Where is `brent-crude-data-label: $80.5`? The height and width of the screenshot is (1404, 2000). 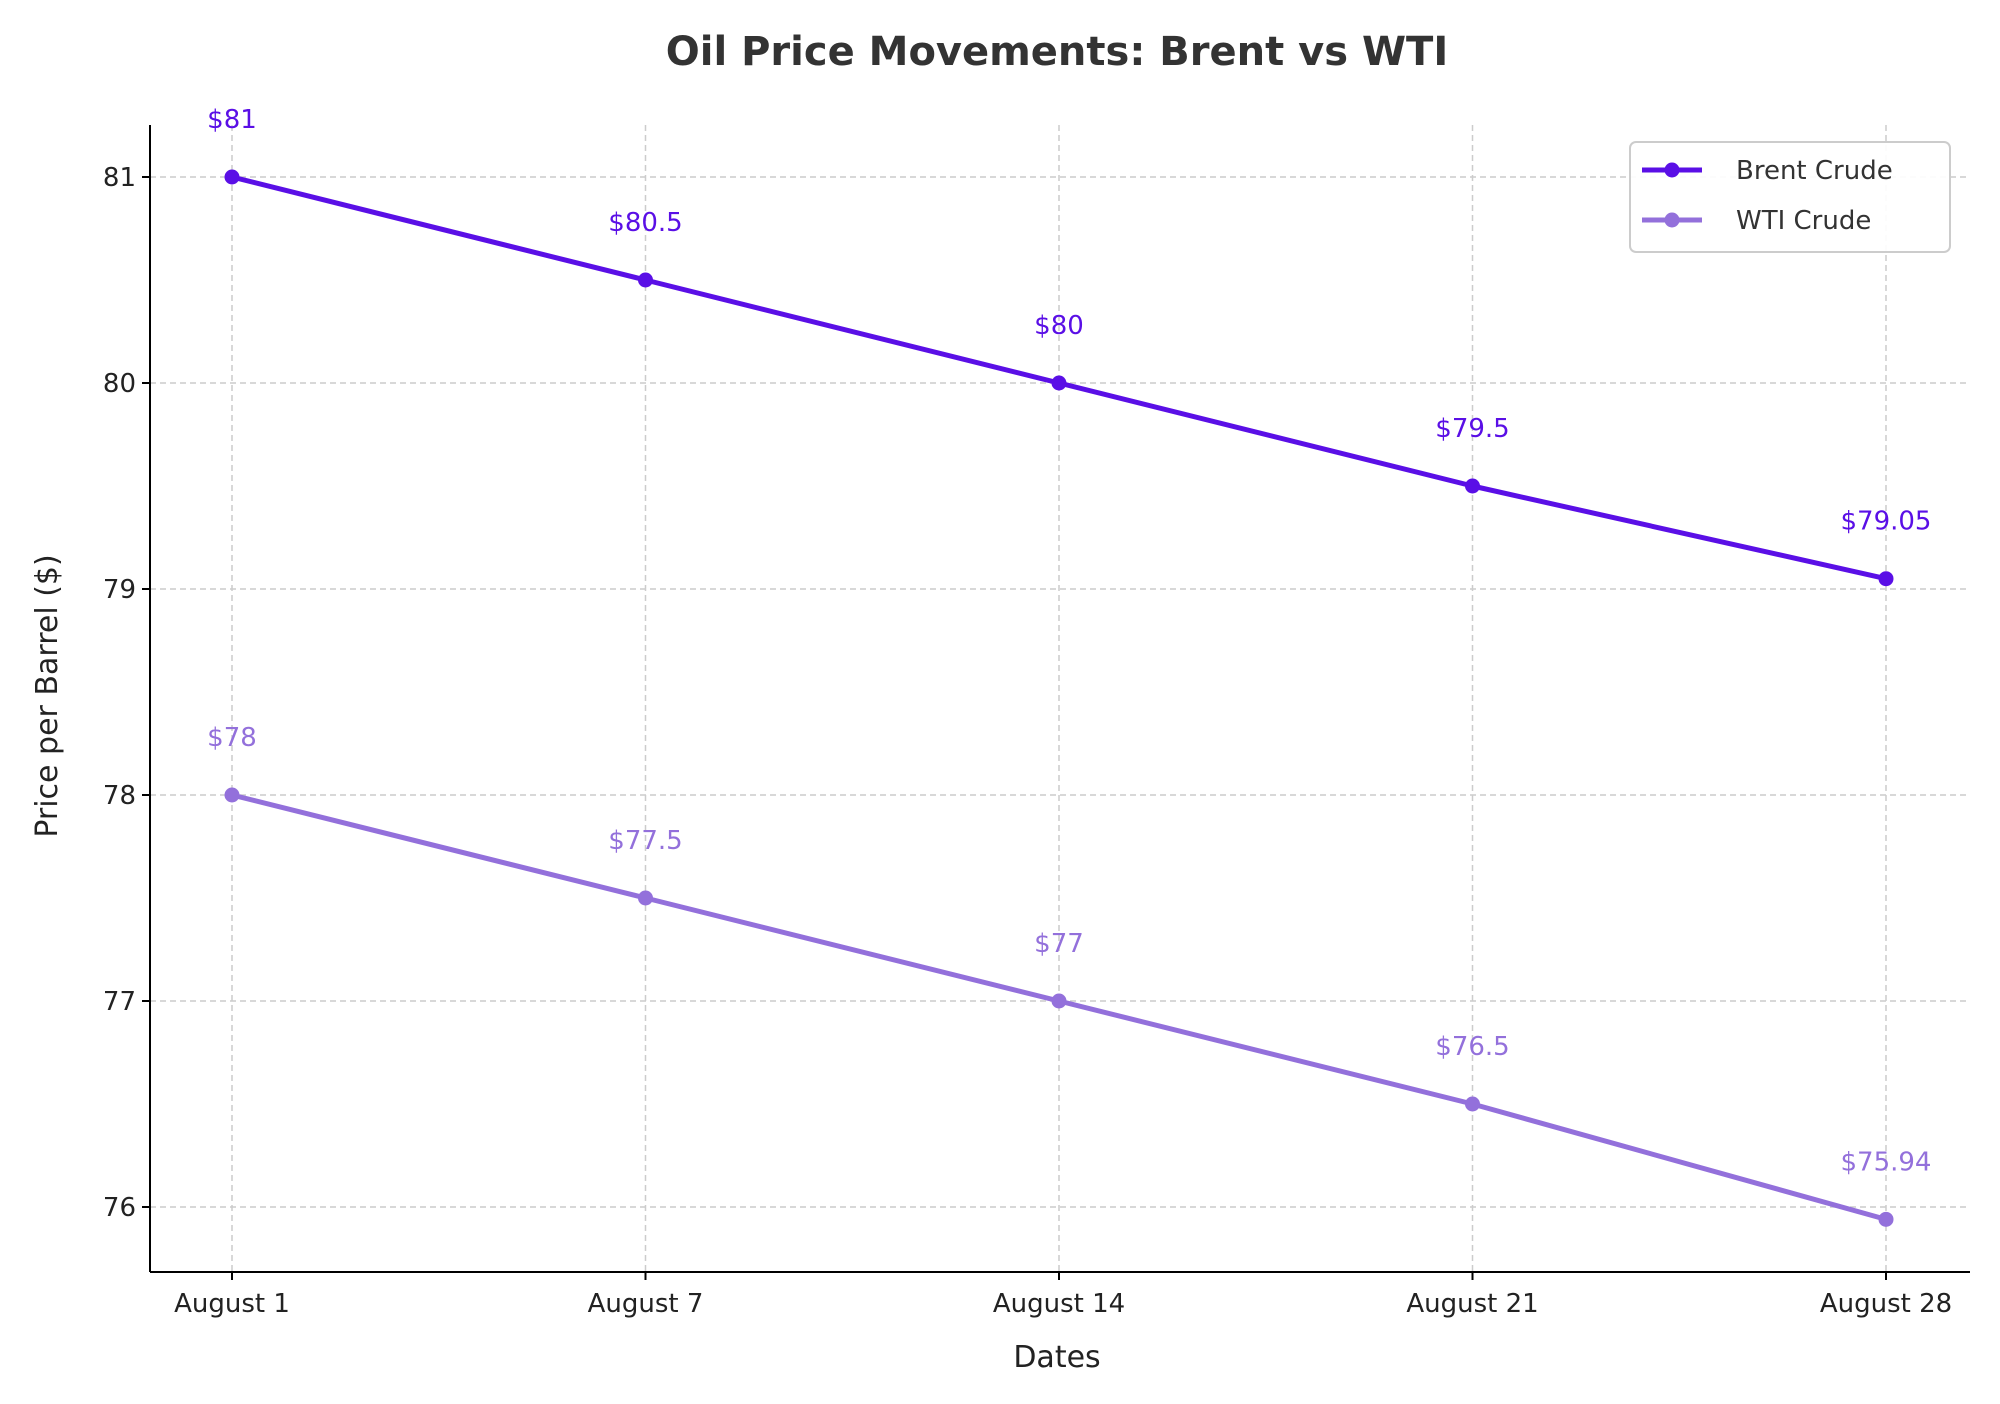 brent-crude-data-label: $80.5 is located at coordinates (645, 223).